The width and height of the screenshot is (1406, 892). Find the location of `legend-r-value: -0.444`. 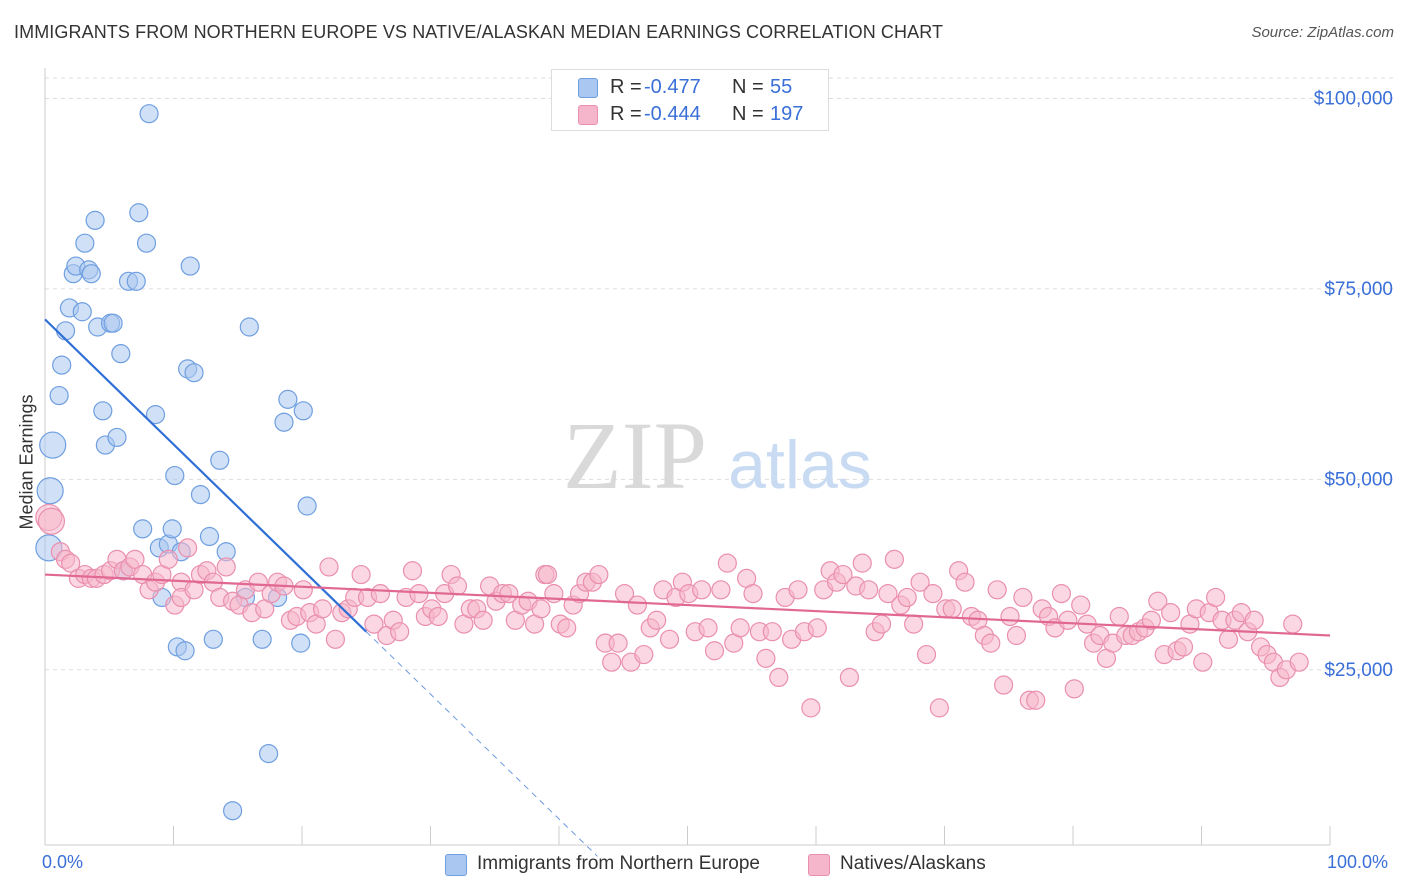

legend-r-value: -0.444 is located at coordinates (672, 114).